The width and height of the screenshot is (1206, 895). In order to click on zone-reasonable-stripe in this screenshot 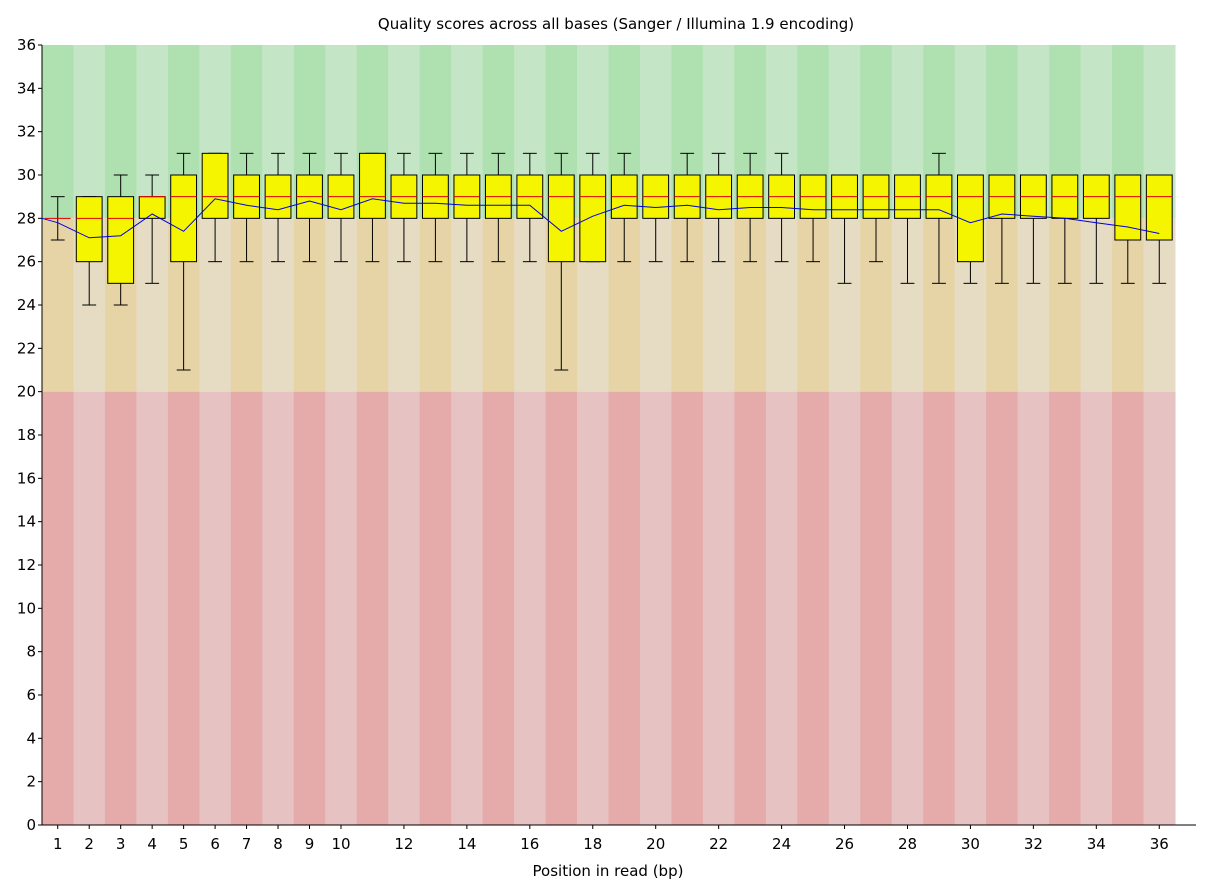, I will do `click(58, 305)`.